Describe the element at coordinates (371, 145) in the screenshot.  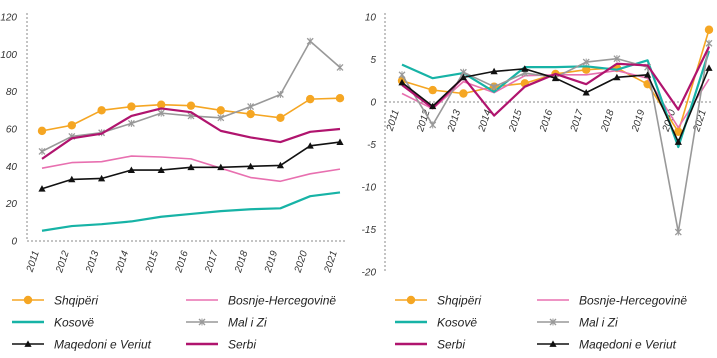
I see `y-tick-label: -5` at that location.